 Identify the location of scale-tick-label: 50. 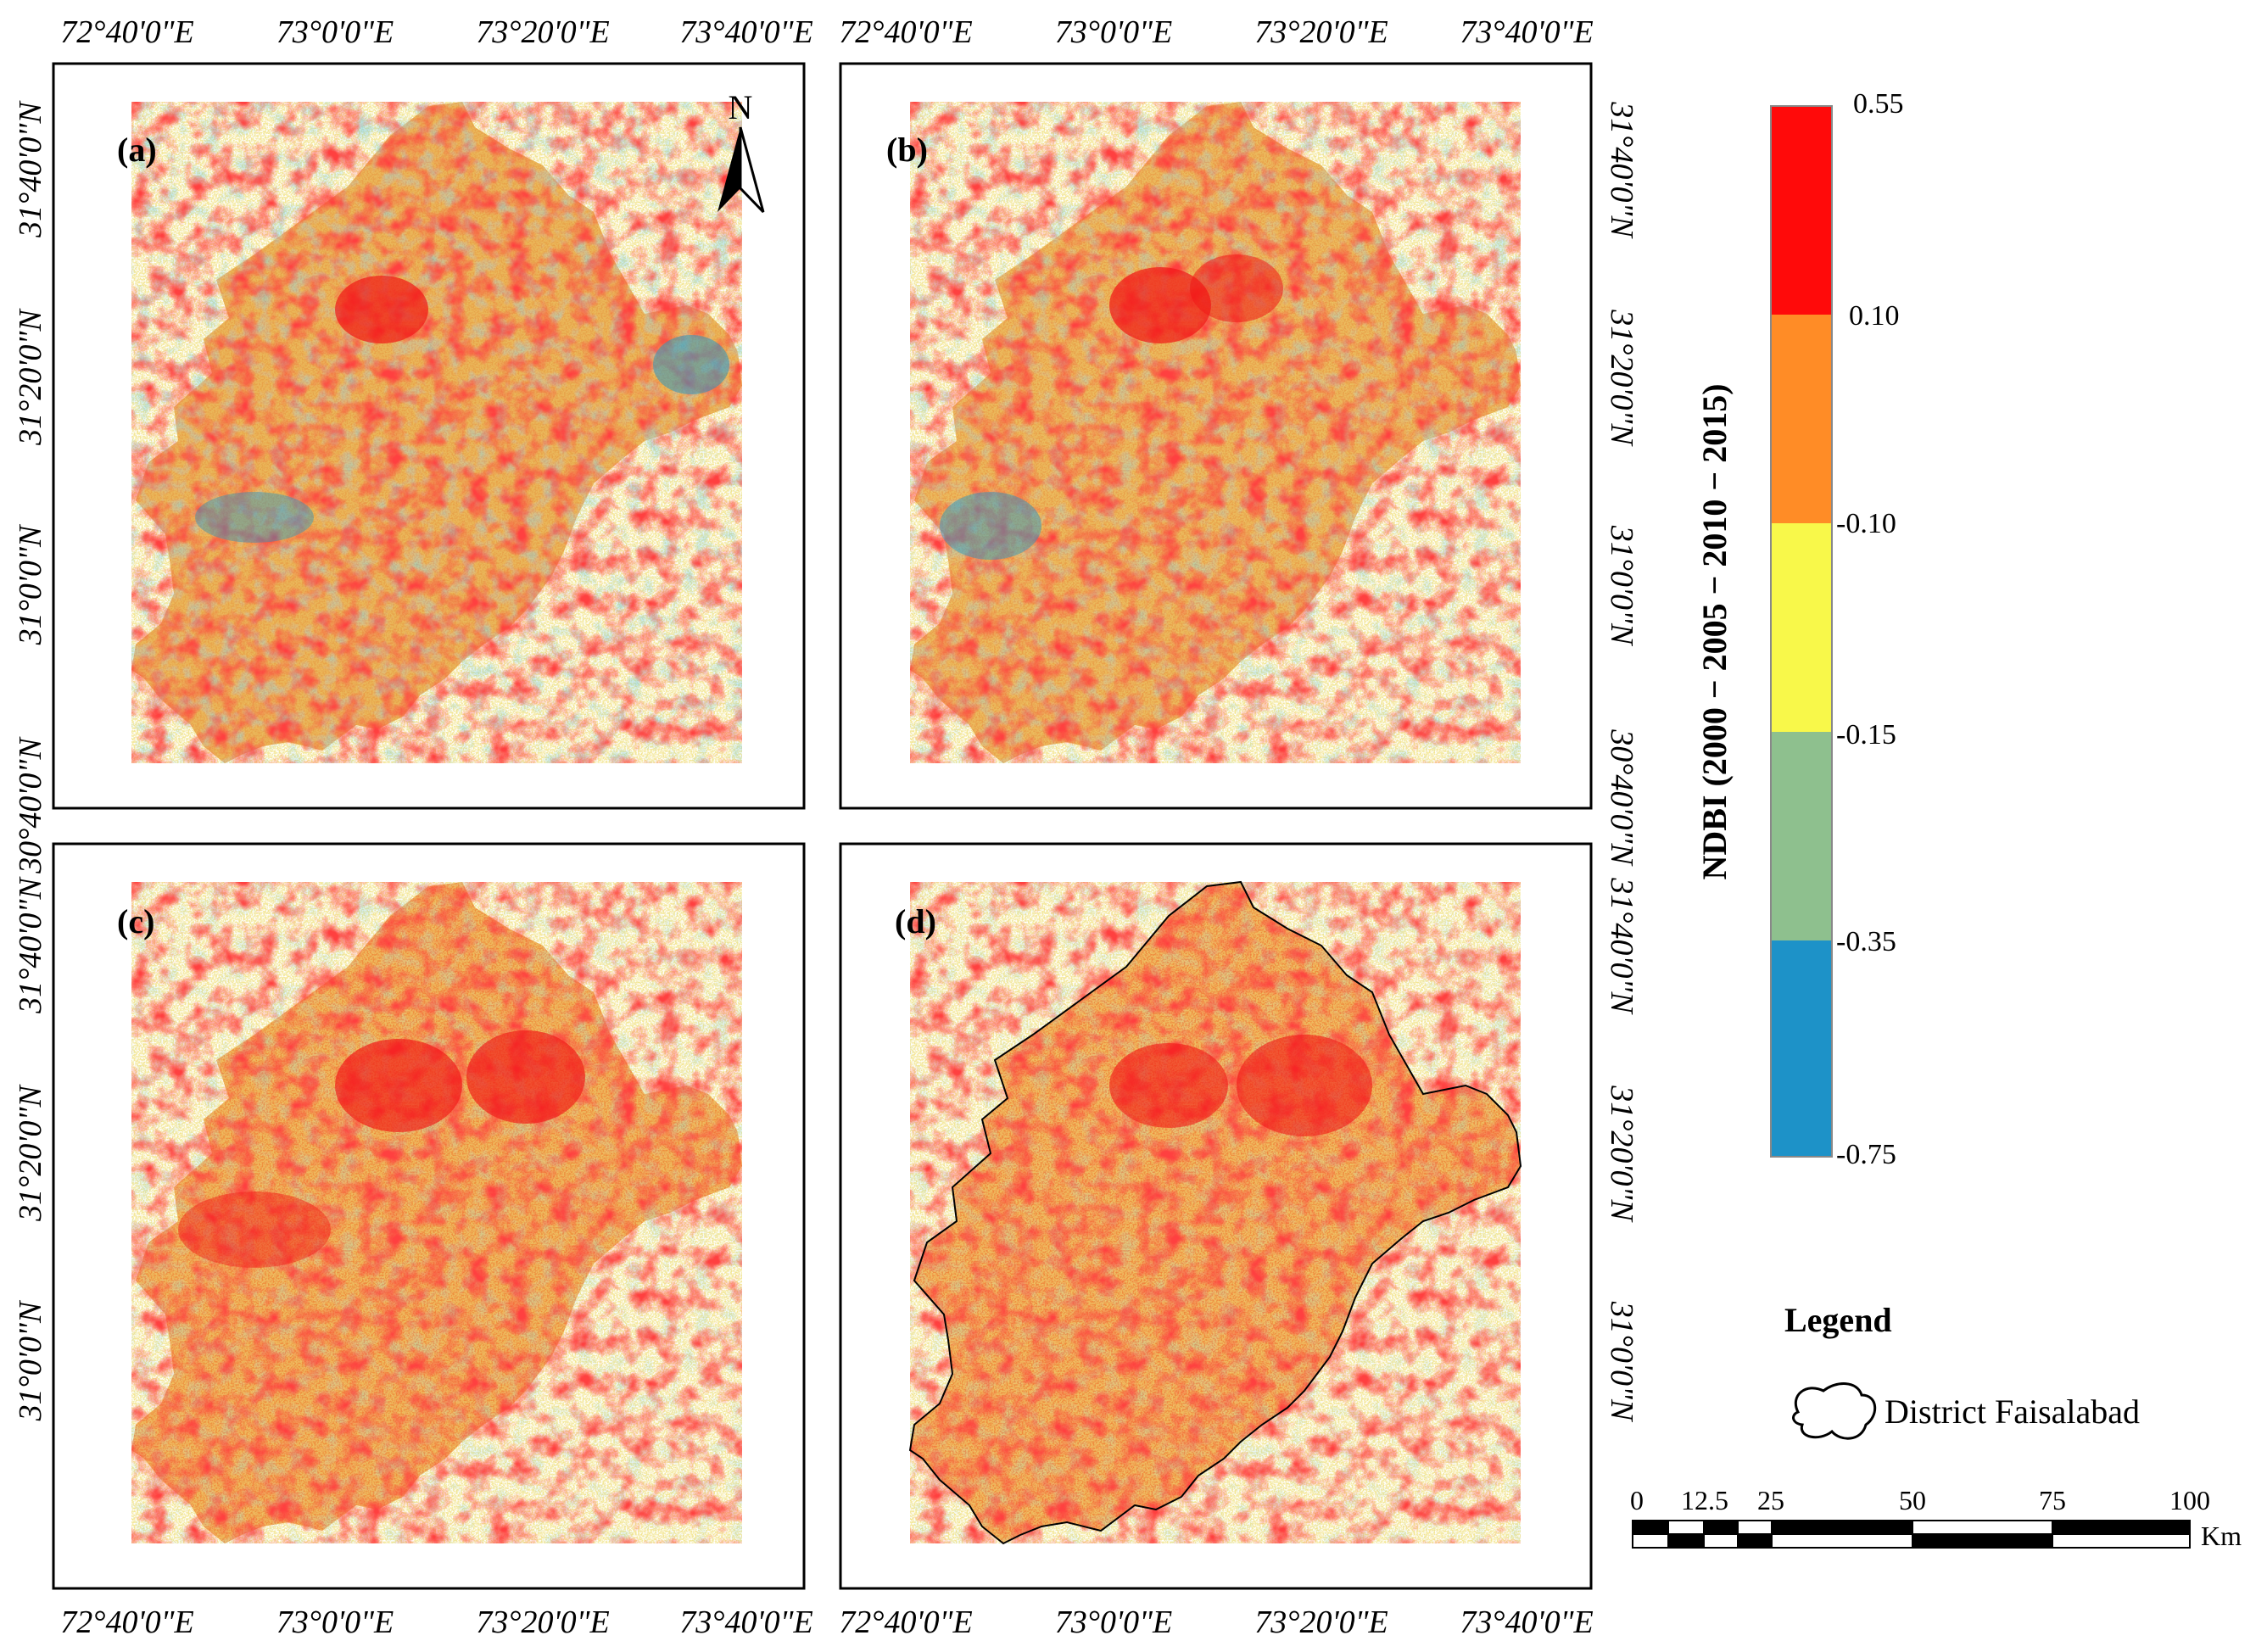
(1913, 1500).